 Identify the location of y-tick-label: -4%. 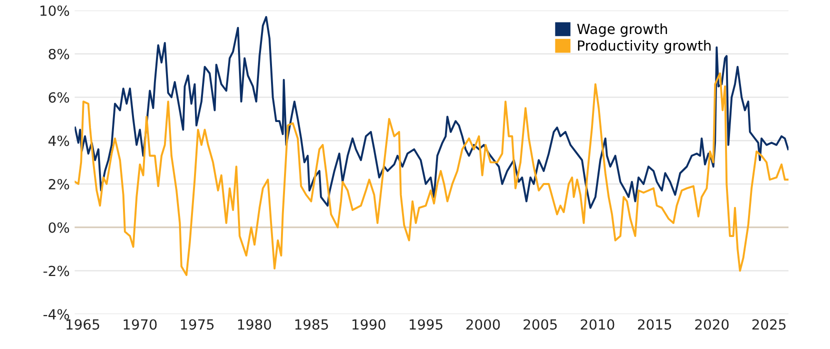
(56, 314).